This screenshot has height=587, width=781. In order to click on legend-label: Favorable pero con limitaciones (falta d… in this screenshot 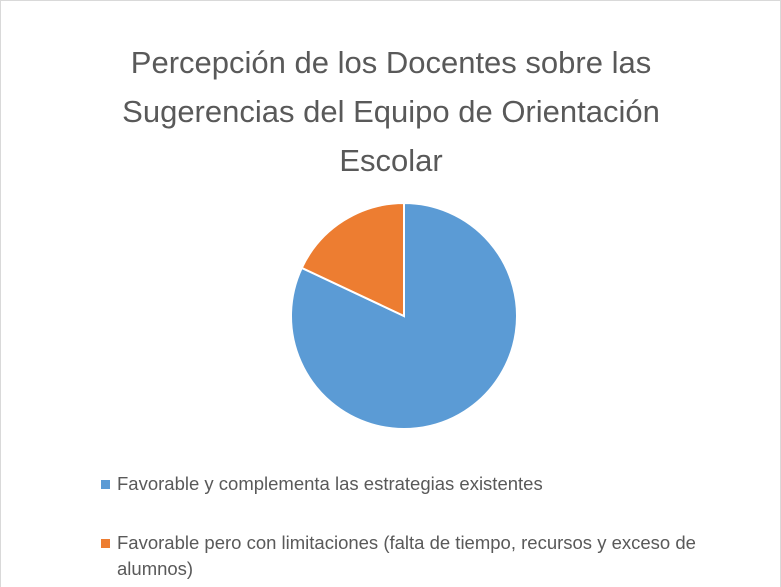, I will do `click(406, 555)`.